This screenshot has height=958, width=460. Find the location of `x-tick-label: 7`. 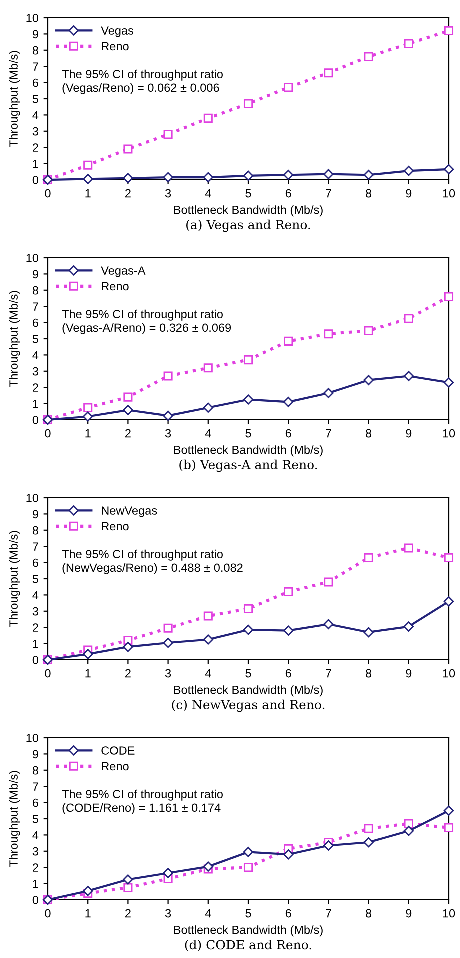

x-tick-label: 7 is located at coordinates (329, 673).